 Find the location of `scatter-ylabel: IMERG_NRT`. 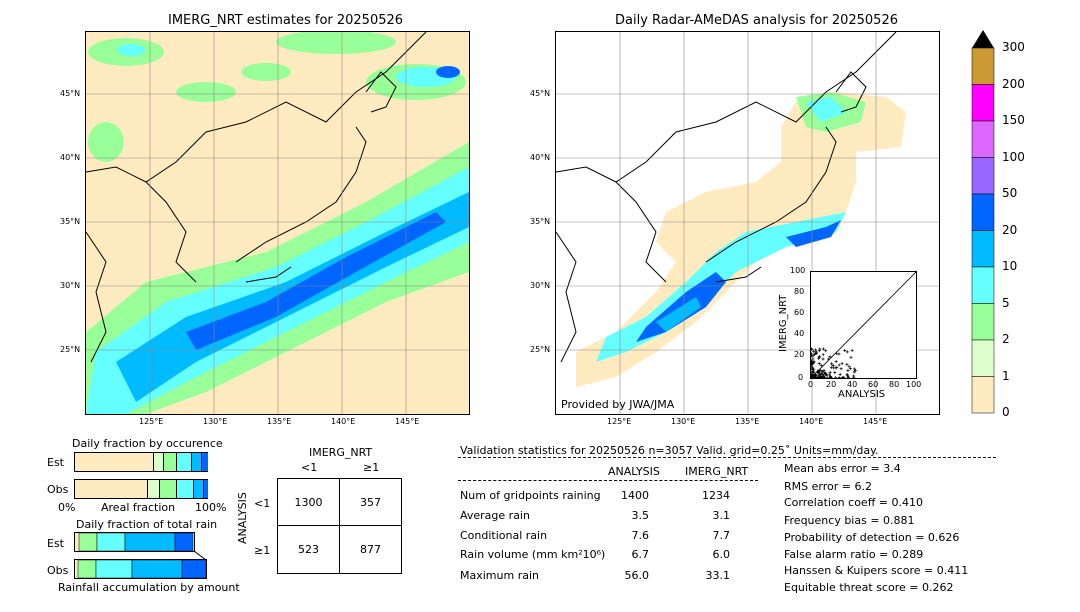

scatter-ylabel: IMERG_NRT is located at coordinates (783, 323).